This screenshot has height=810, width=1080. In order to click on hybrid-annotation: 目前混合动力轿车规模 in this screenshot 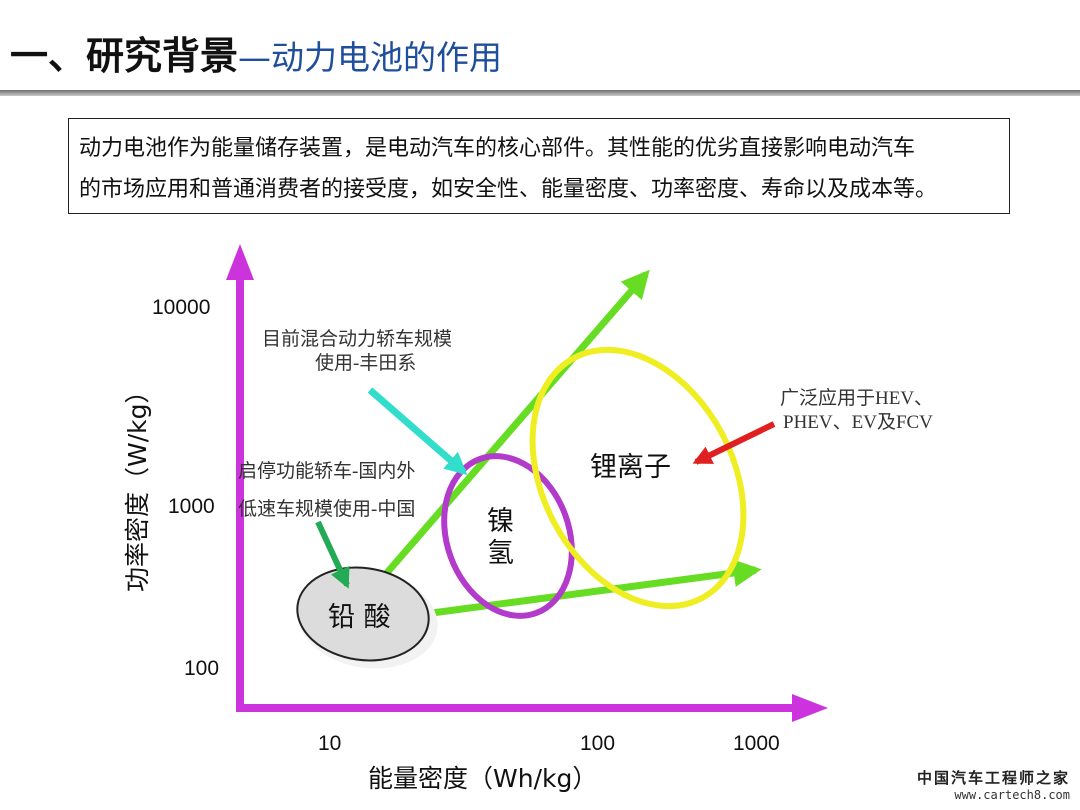, I will do `click(357, 339)`.